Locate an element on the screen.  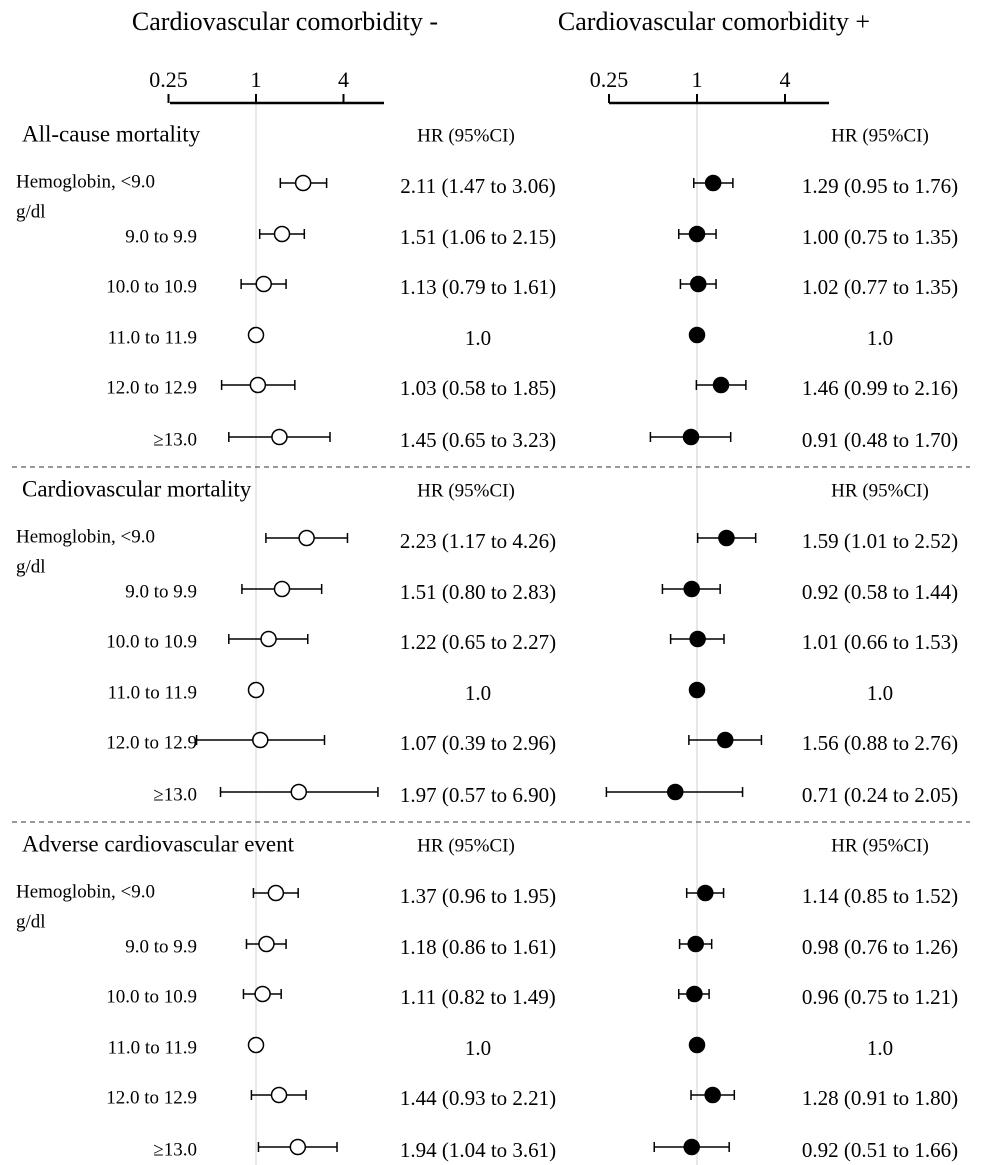
hr-ci-label: 1.97 (0.57 to 6.90) is located at coordinates (478, 795).